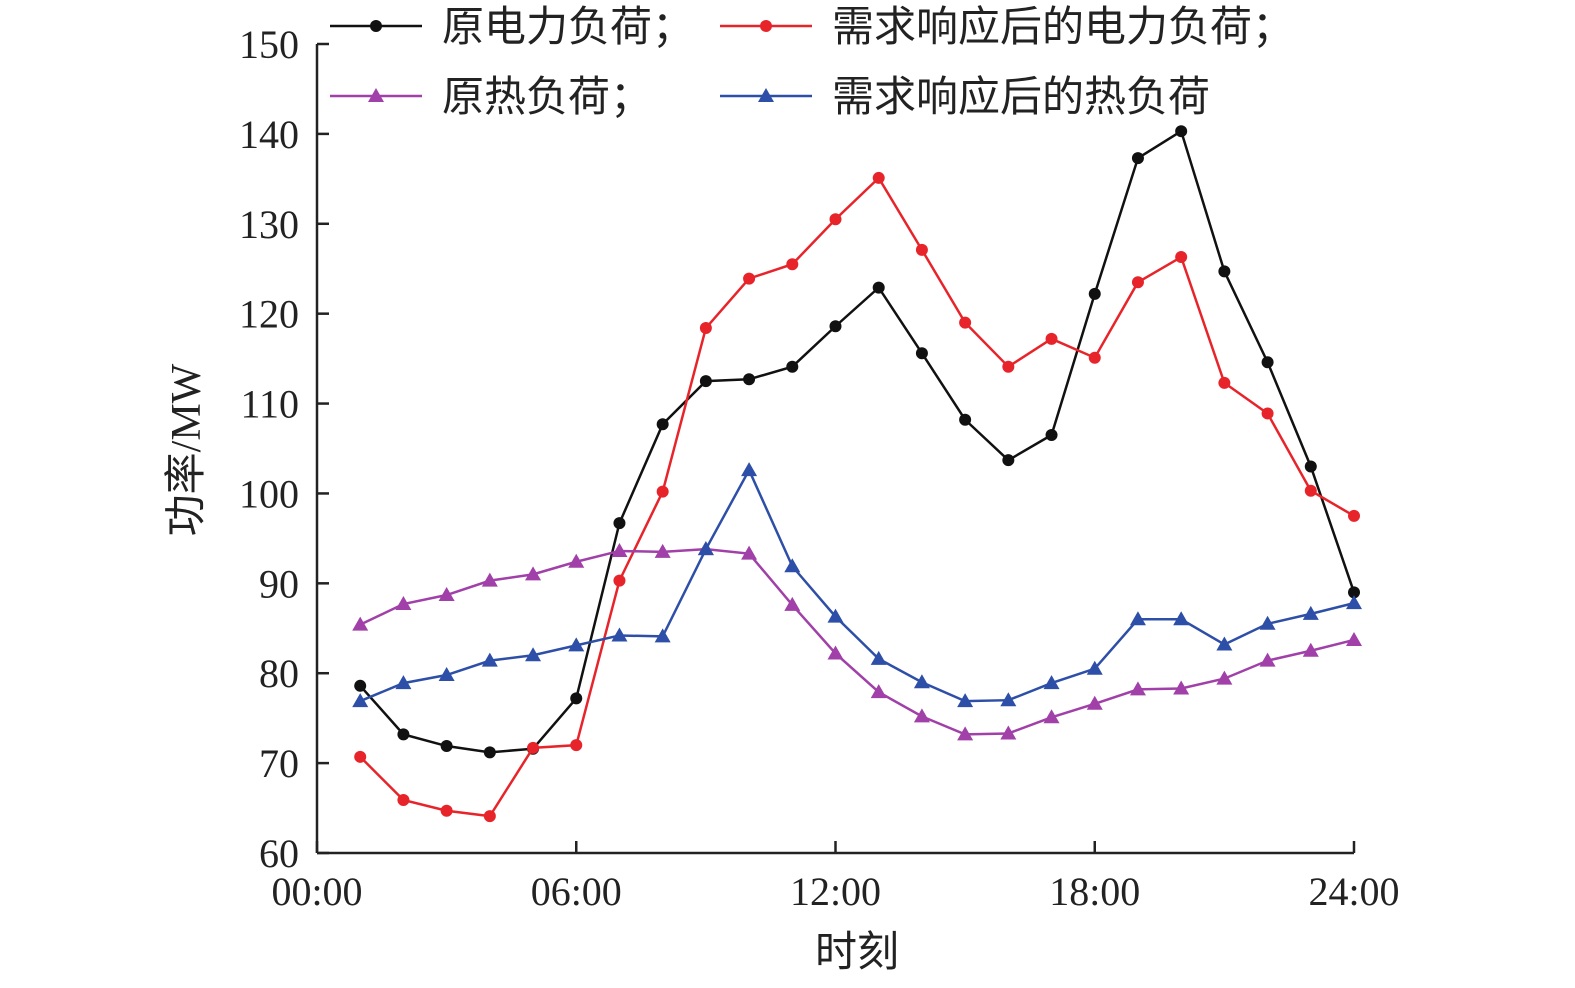 Image resolution: width=1575 pixels, height=988 pixels. Describe the element at coordinates (1353, 891) in the screenshot. I see `x-tick-label: 24:00` at that location.